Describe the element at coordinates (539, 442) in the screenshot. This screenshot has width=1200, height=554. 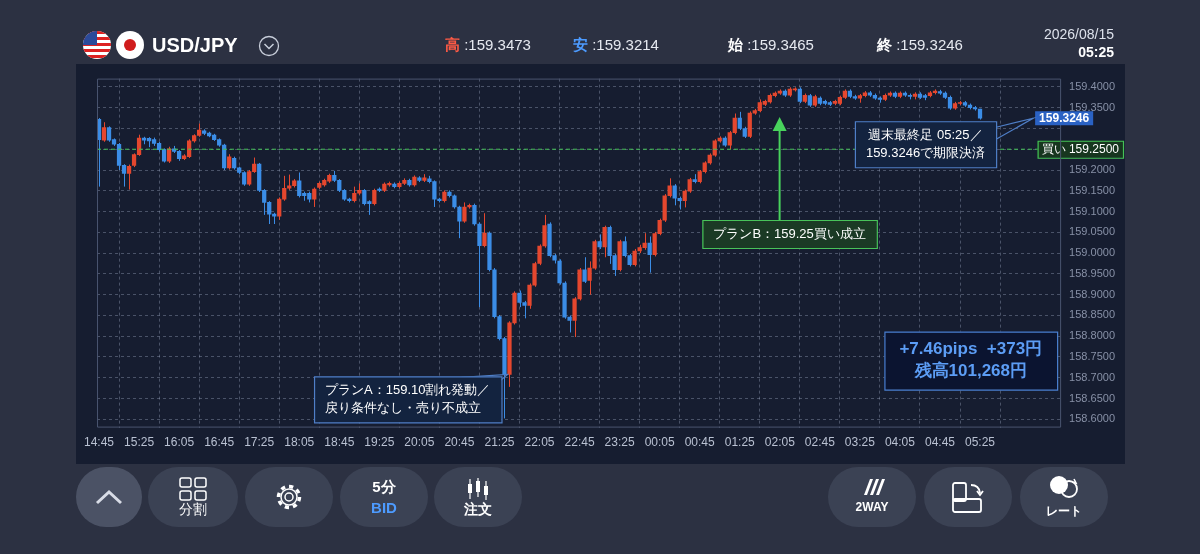
I see `x-tick-label: 22:05` at that location.